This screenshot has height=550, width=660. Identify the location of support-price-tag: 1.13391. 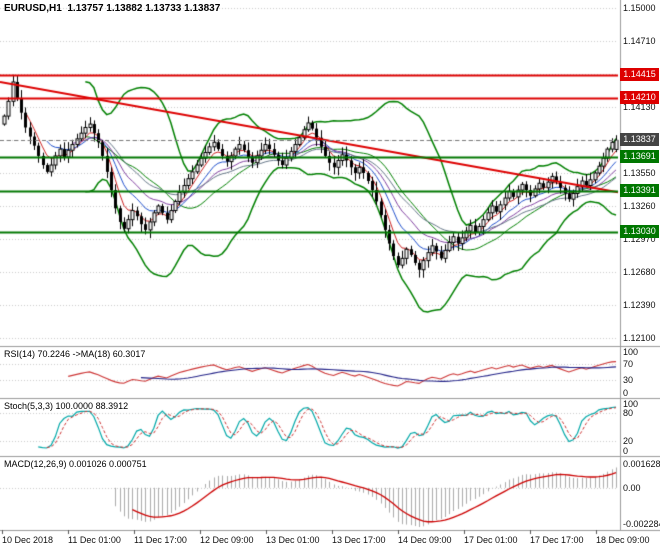
(639, 190).